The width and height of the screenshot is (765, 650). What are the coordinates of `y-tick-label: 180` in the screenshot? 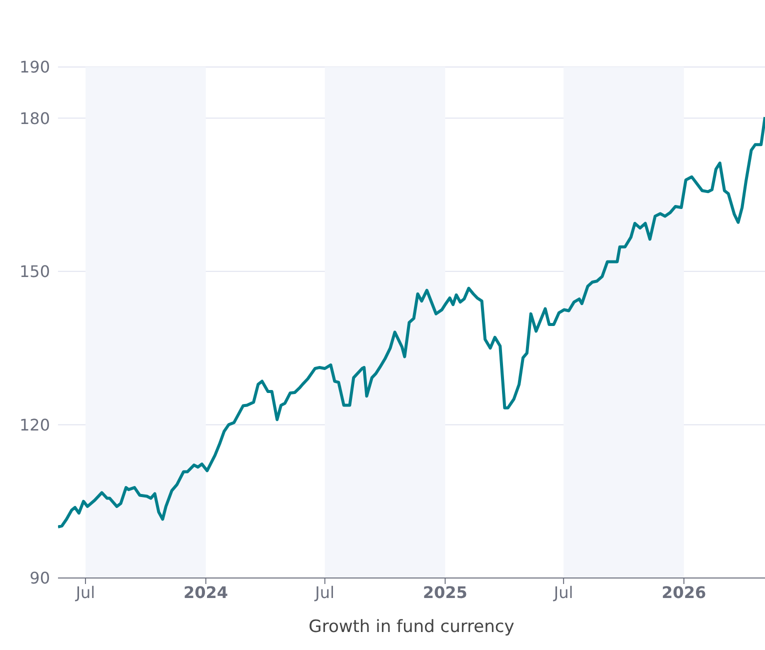 It's located at (34, 118).